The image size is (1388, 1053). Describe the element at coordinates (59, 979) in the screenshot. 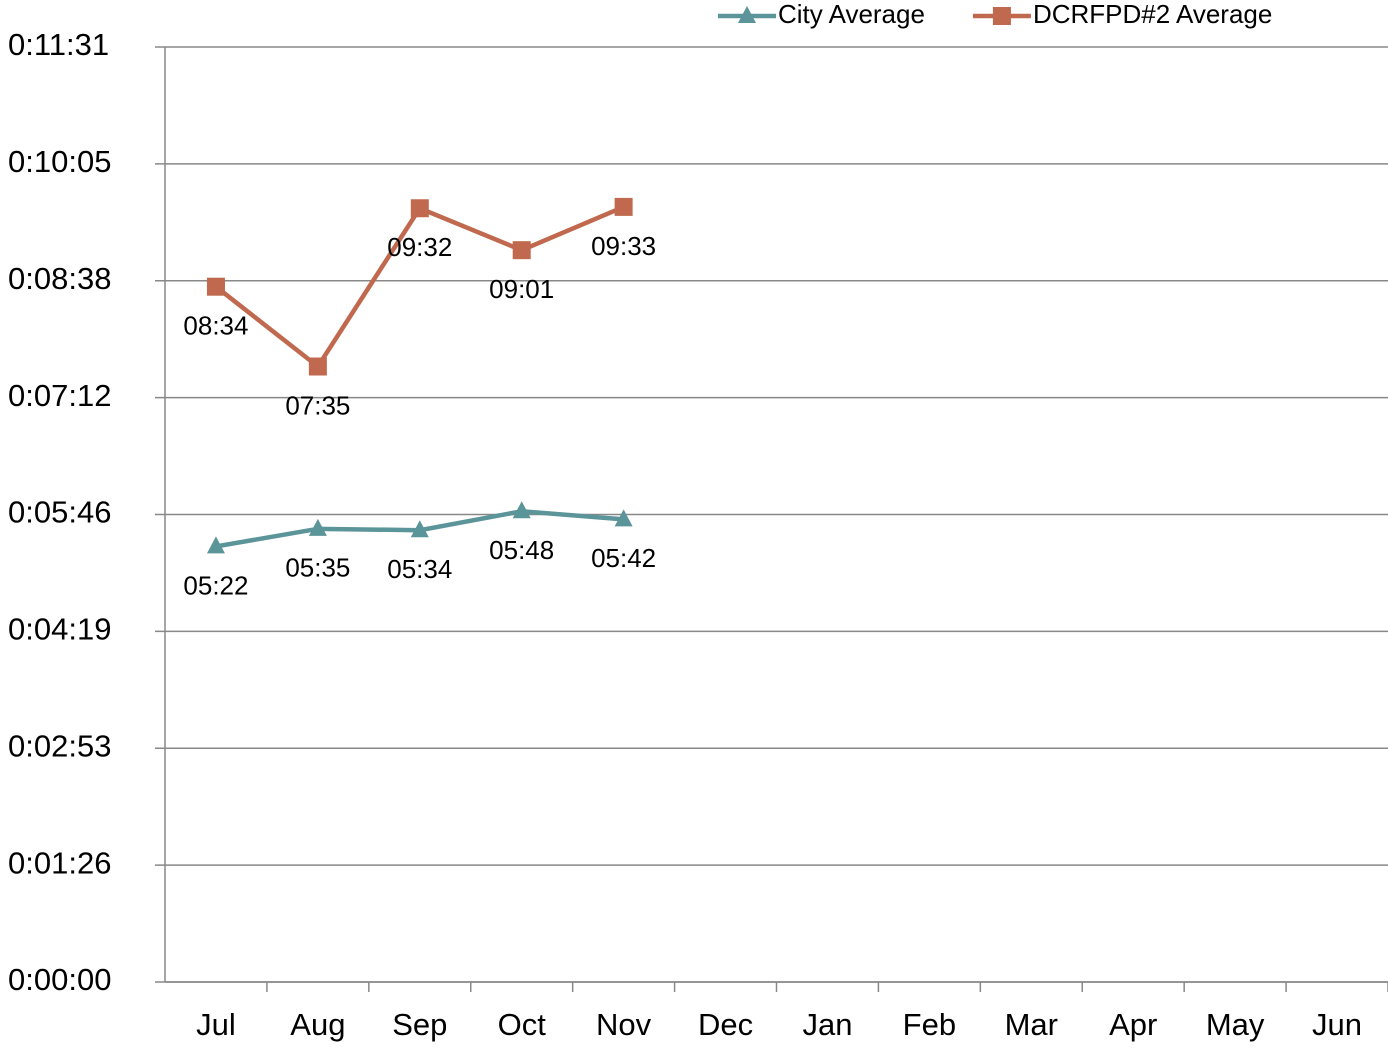

I see `y-tick-label: 0:00:00` at that location.